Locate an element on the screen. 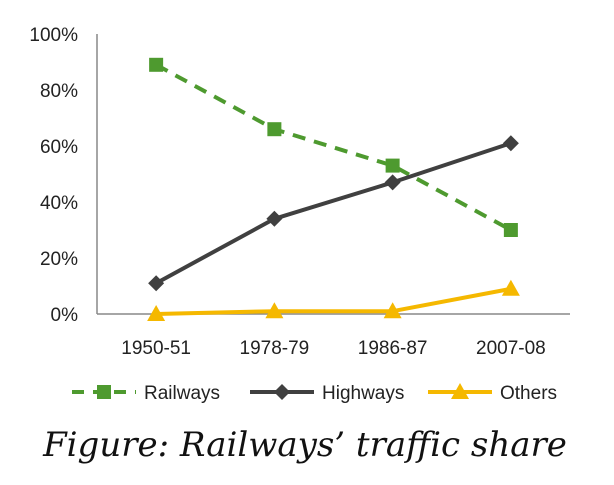 The height and width of the screenshot is (485, 614). x-tick-label: 2007-08 is located at coordinates (511, 348).